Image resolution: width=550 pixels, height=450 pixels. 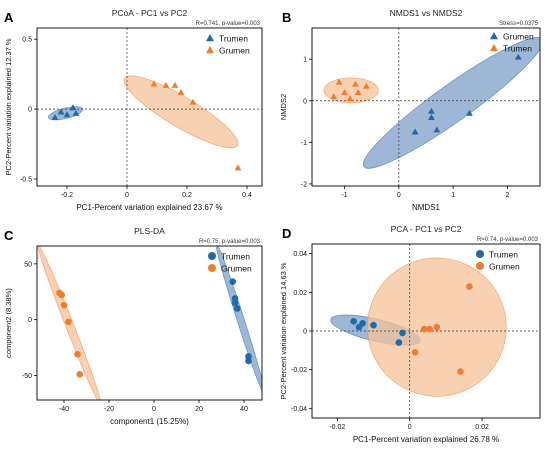 I want to click on stat-annotation: Stress=0.0375, so click(x=519, y=24).